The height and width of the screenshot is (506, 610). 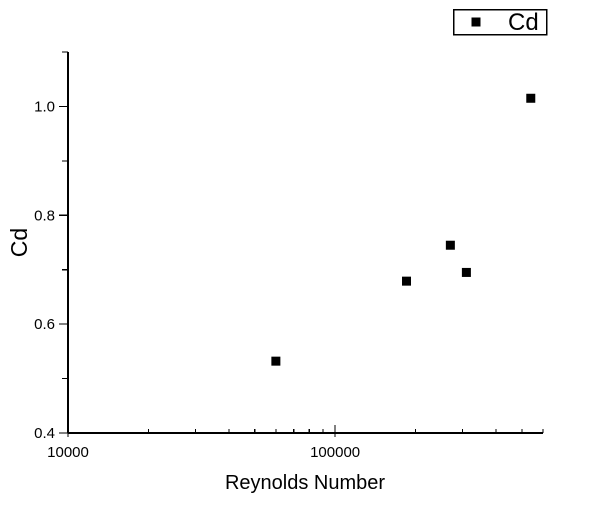 I want to click on x-tick-label: 10000, so click(x=68, y=452).